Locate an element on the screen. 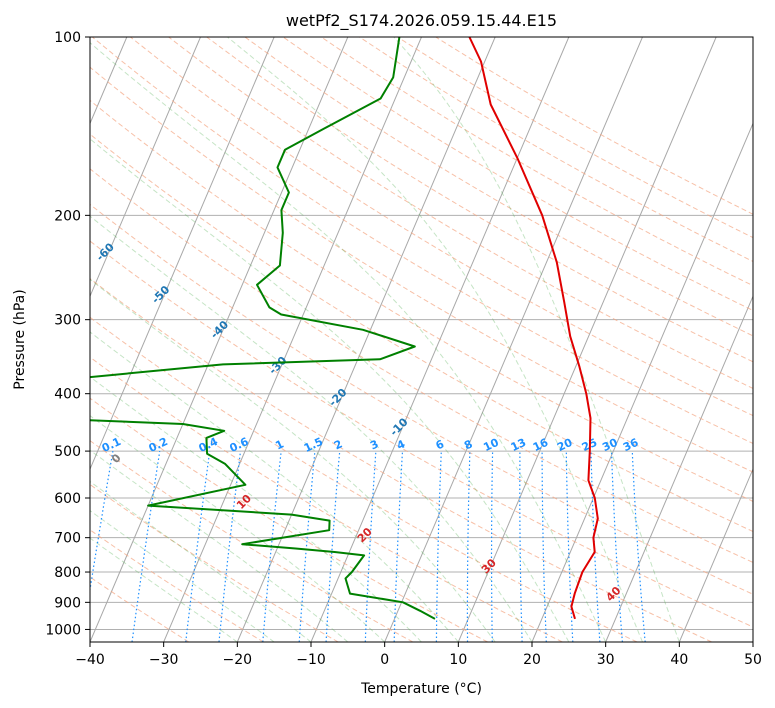 The image size is (775, 708). mixing-ratio-label: 0.6 is located at coordinates (238, 445).